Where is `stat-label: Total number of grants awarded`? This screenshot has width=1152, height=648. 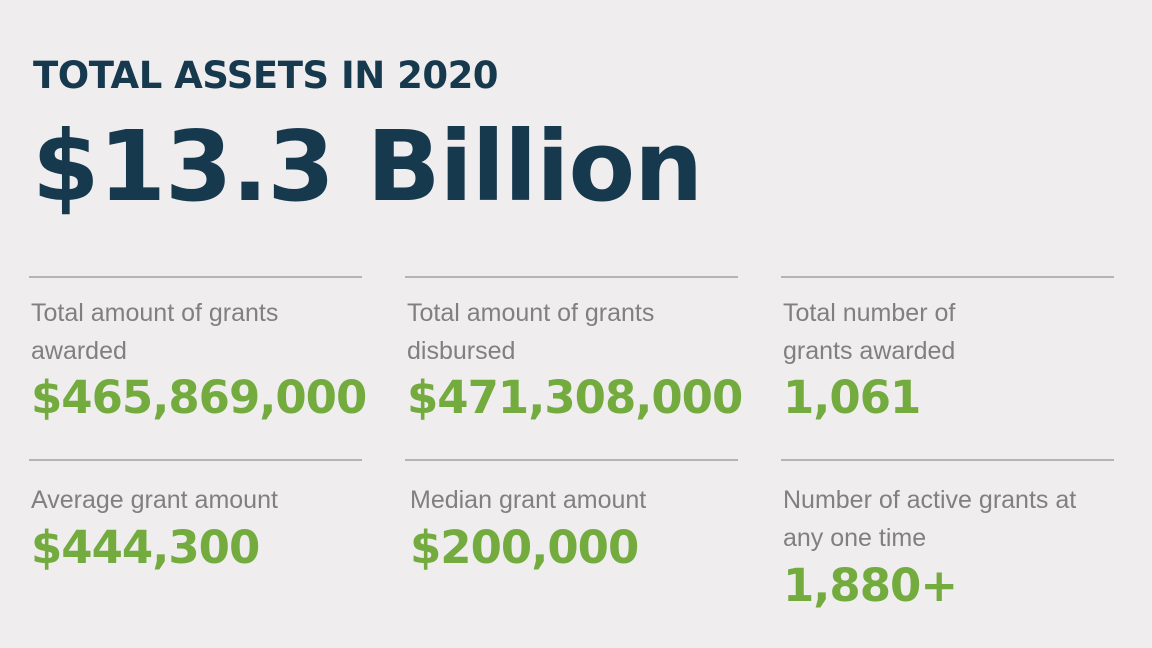 stat-label: Total number of grants awarded is located at coordinates (869, 332).